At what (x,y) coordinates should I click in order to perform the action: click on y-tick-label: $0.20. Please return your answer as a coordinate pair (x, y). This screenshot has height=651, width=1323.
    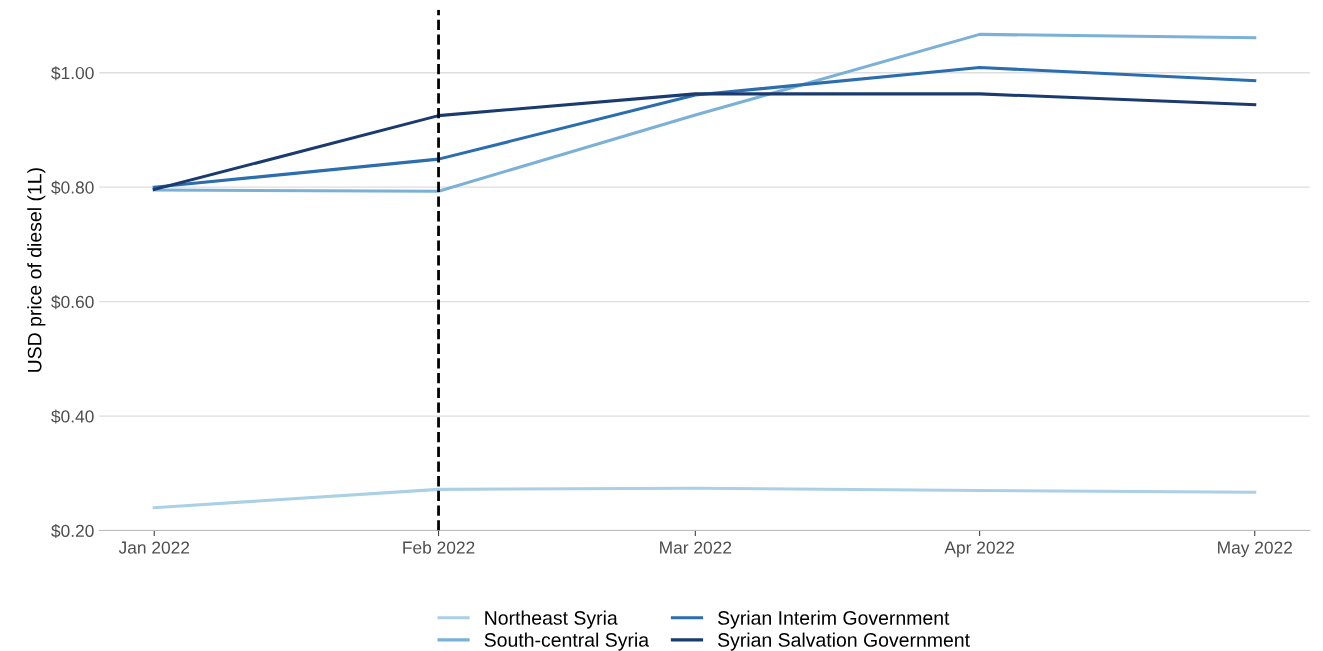
    Looking at the image, I should click on (72, 531).